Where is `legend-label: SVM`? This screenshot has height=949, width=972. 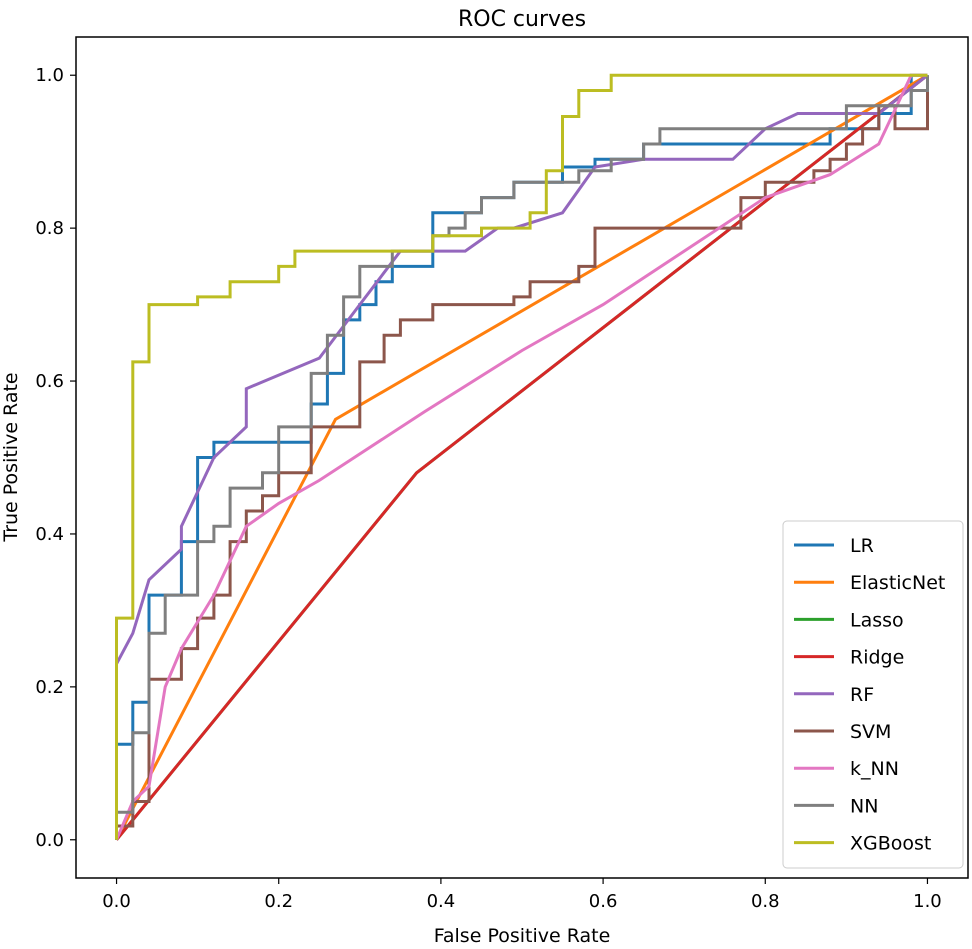
legend-label: SVM is located at coordinates (870, 732).